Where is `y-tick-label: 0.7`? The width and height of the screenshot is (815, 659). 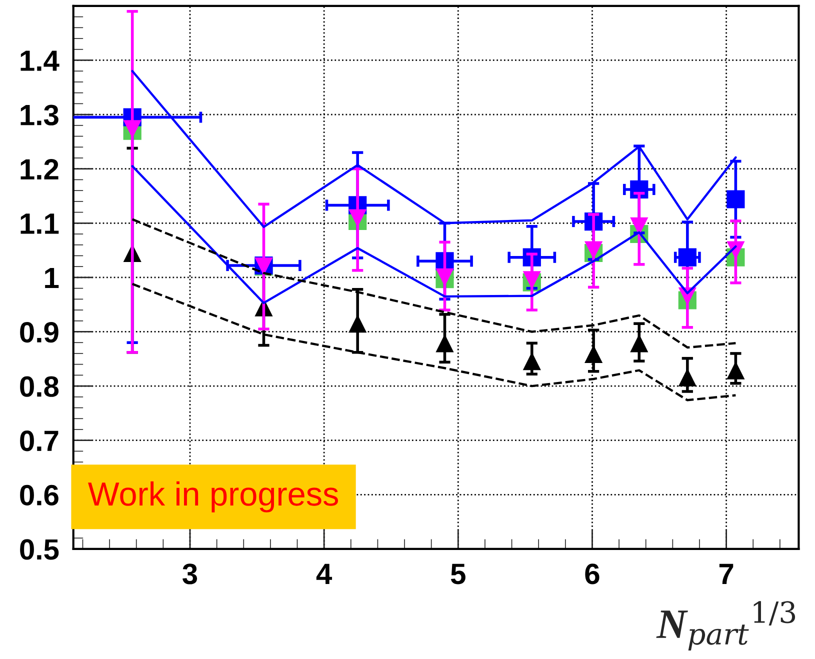 y-tick-label: 0.7 is located at coordinates (39, 441).